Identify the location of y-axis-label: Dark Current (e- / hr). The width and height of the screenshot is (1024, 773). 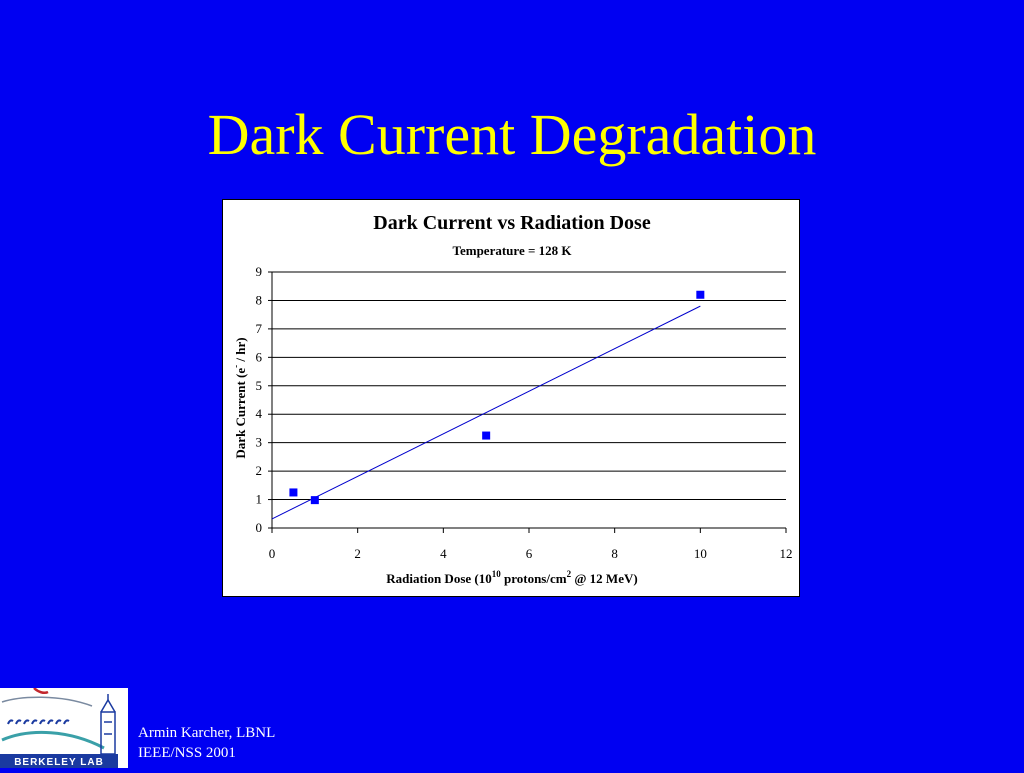
(239, 397).